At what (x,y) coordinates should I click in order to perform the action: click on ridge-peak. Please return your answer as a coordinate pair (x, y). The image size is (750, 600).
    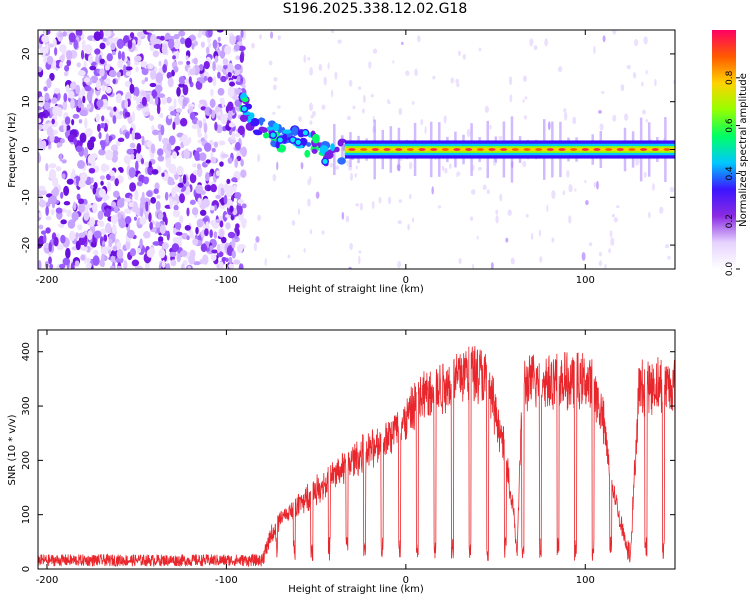
    Looking at the image, I should click on (632, 149).